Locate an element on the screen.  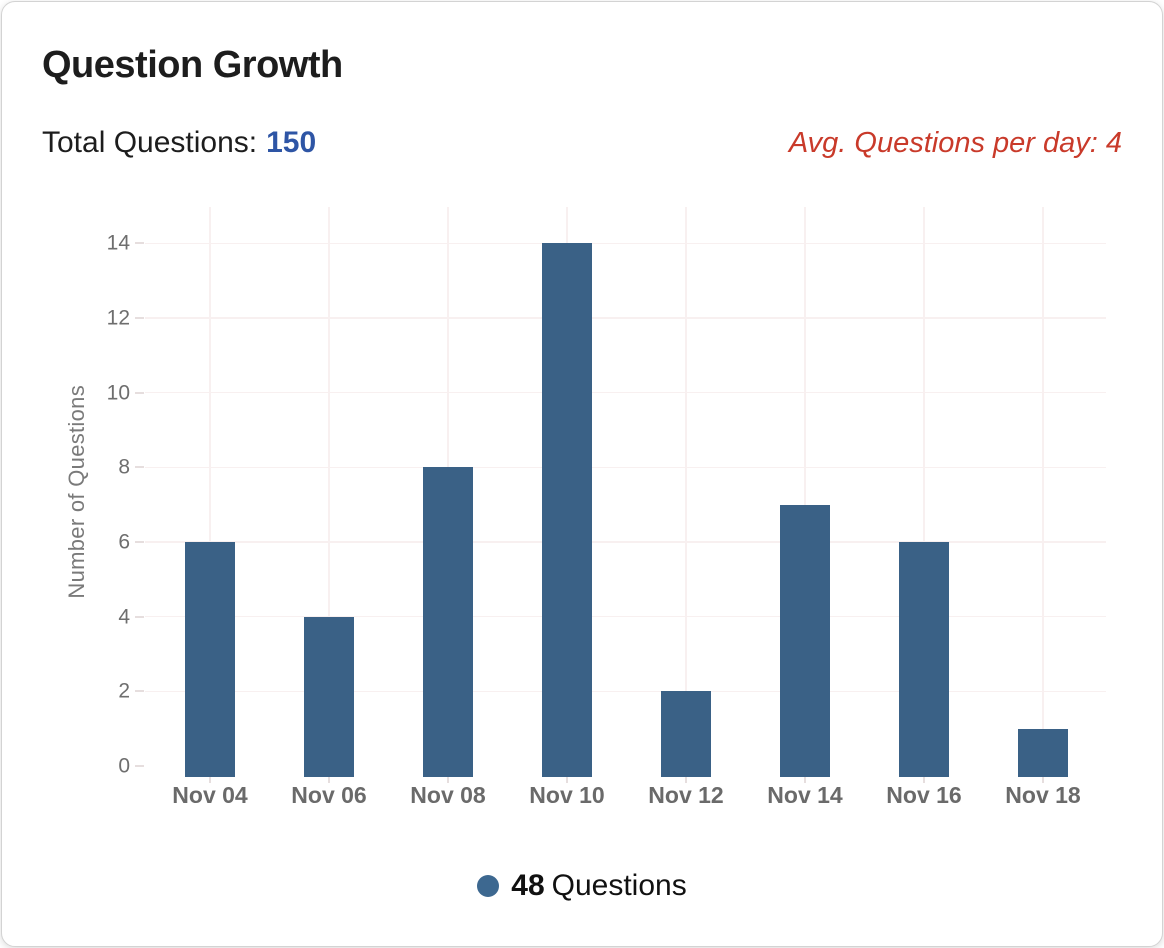
legend: 48 Questions is located at coordinates (582, 886).